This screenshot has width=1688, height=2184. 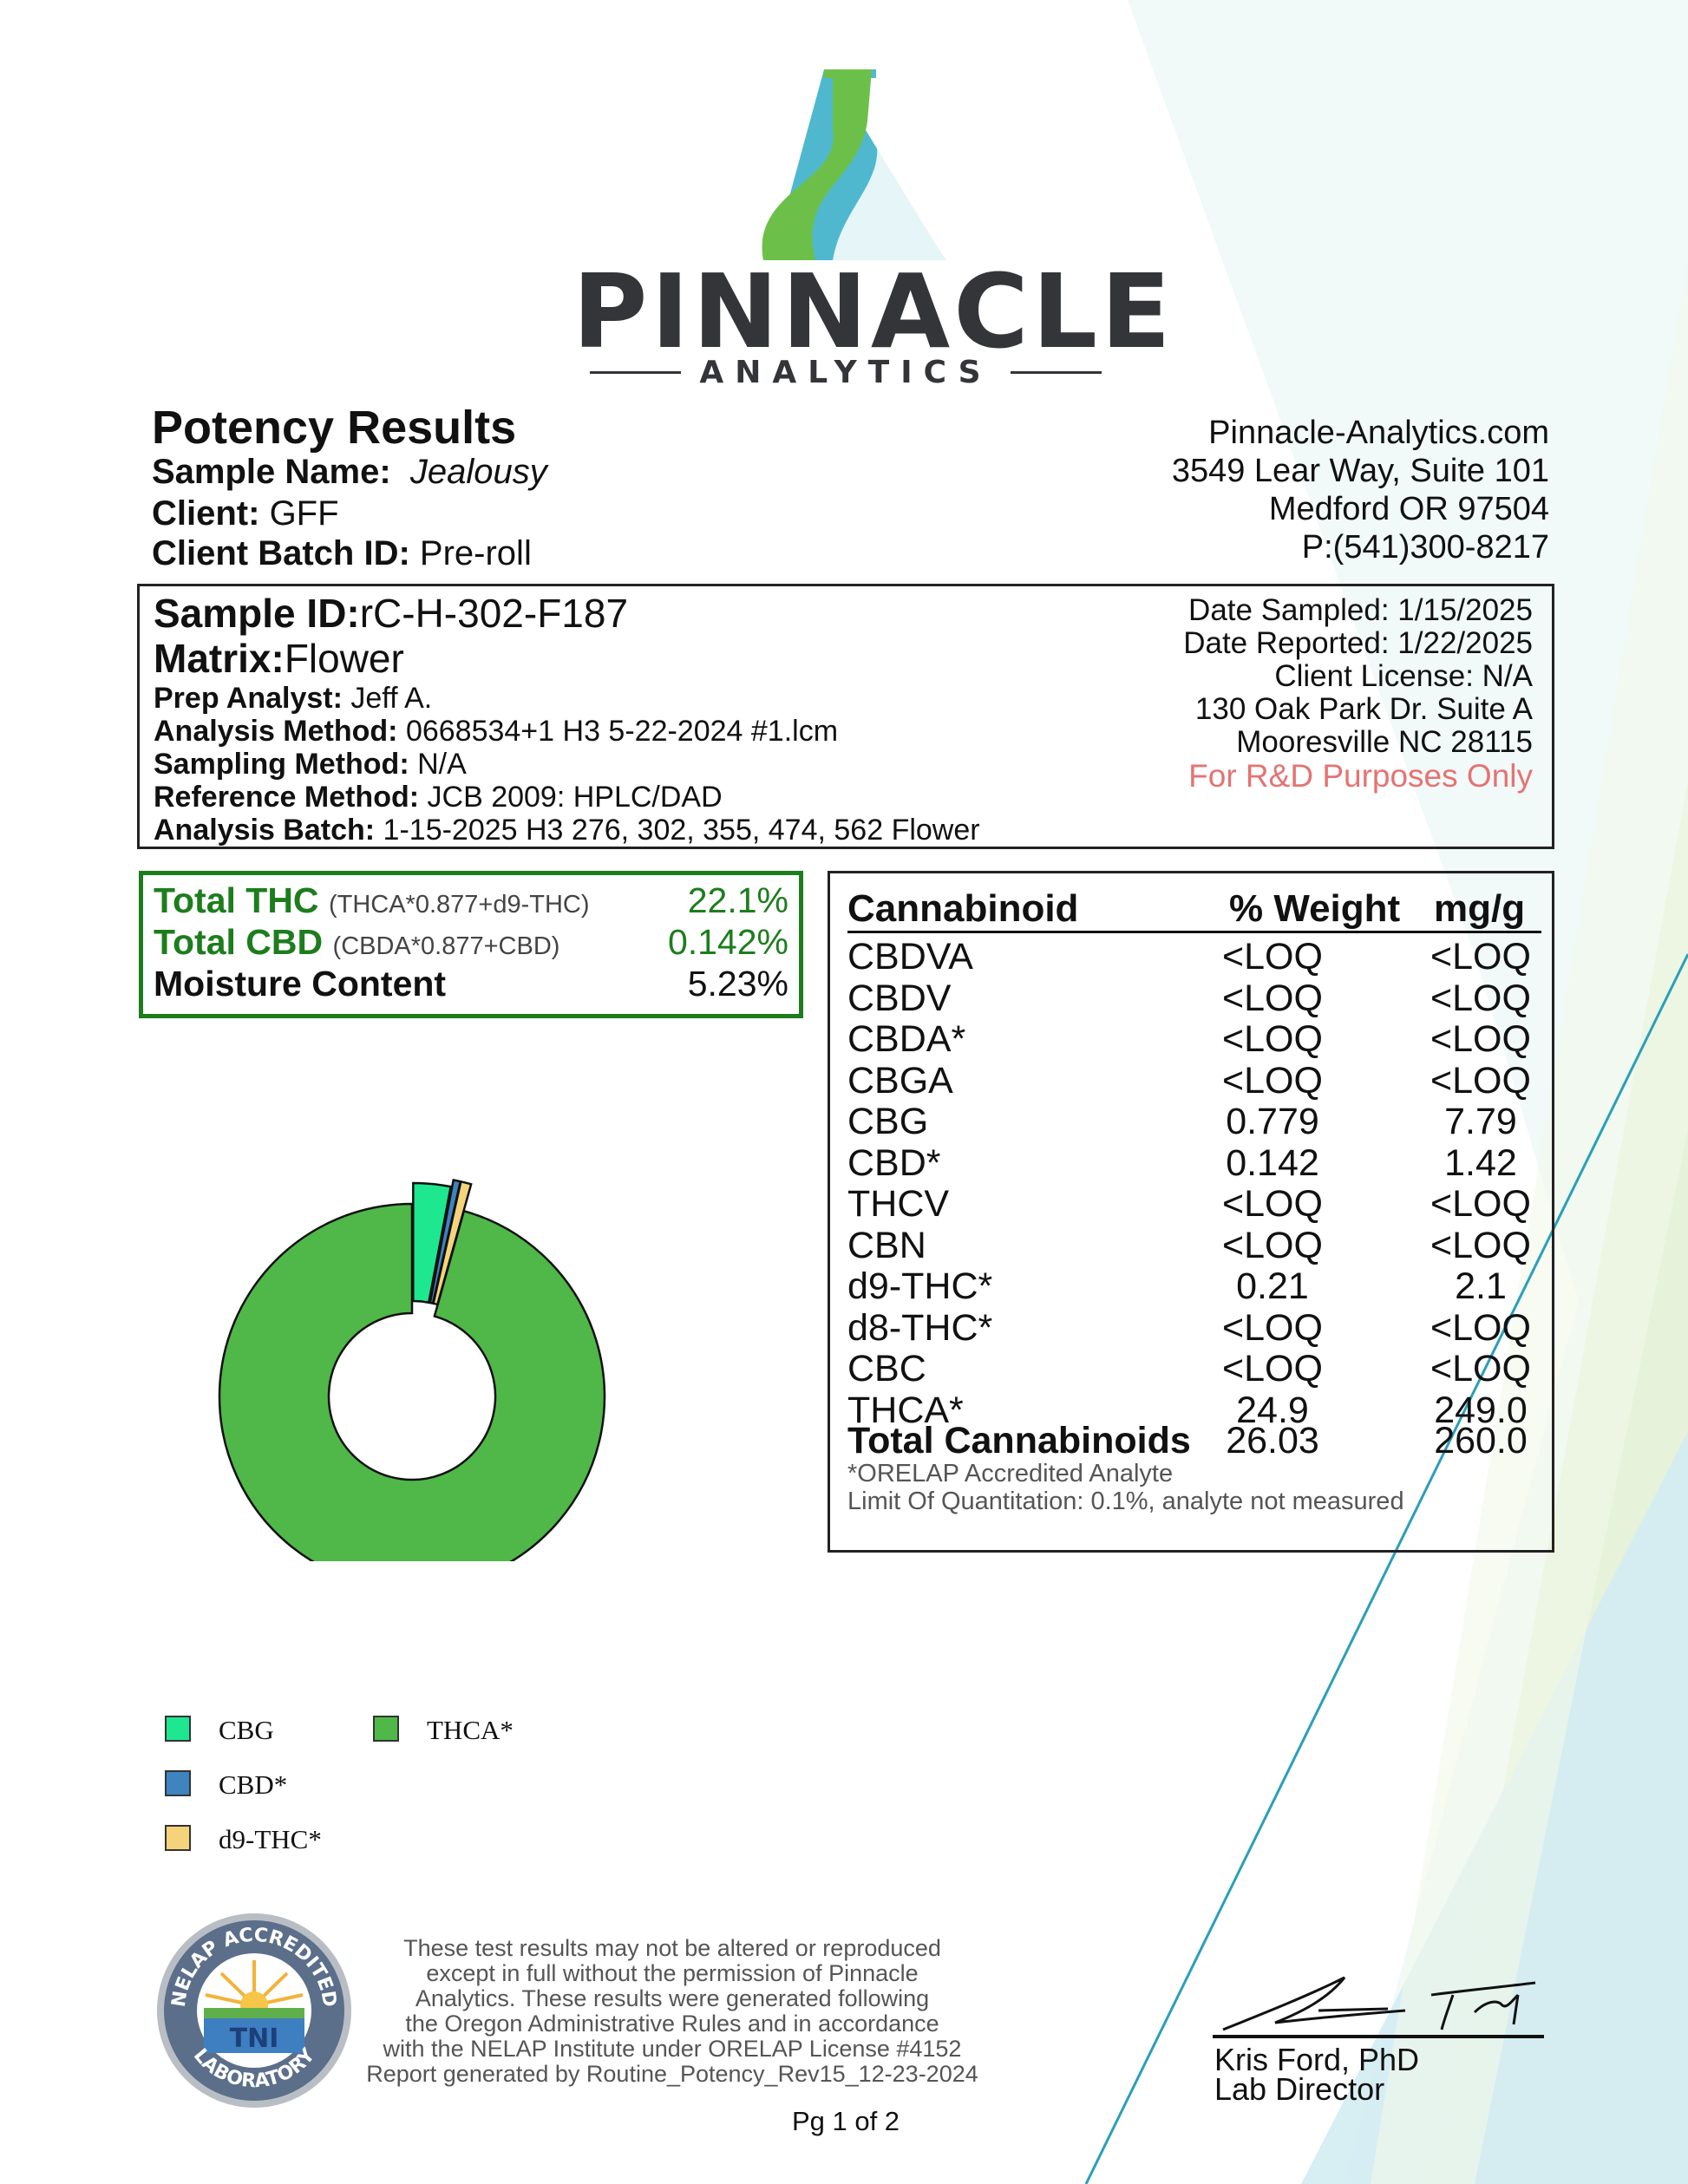 I want to click on cannabinoid-name: d9-THC*, so click(x=920, y=1286).